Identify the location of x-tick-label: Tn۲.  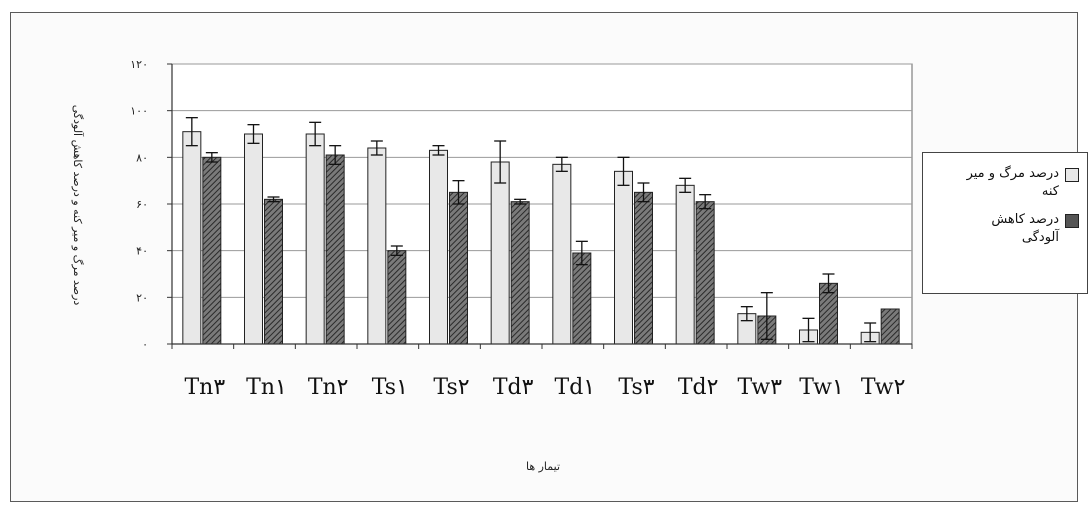
(328, 387).